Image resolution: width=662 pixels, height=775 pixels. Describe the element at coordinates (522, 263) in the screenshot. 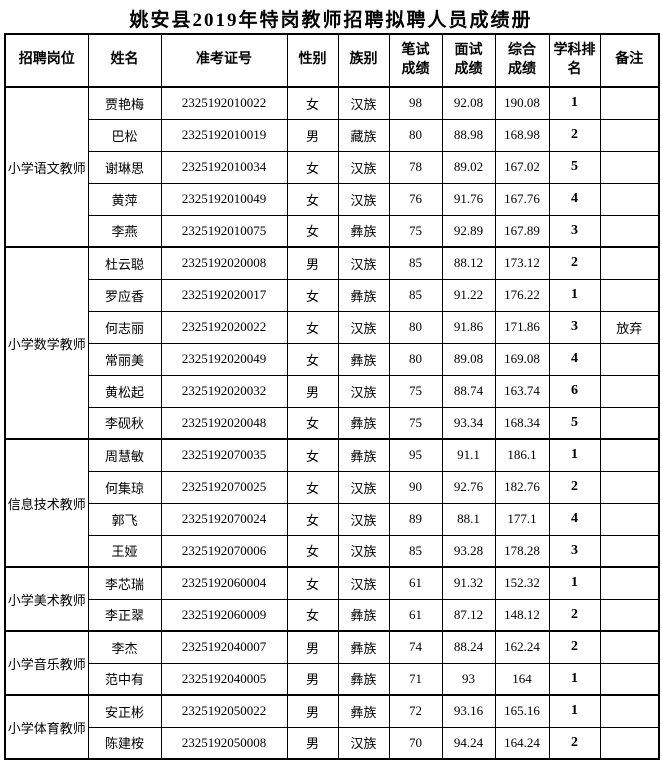

I see `composite-cell: 173.12` at that location.